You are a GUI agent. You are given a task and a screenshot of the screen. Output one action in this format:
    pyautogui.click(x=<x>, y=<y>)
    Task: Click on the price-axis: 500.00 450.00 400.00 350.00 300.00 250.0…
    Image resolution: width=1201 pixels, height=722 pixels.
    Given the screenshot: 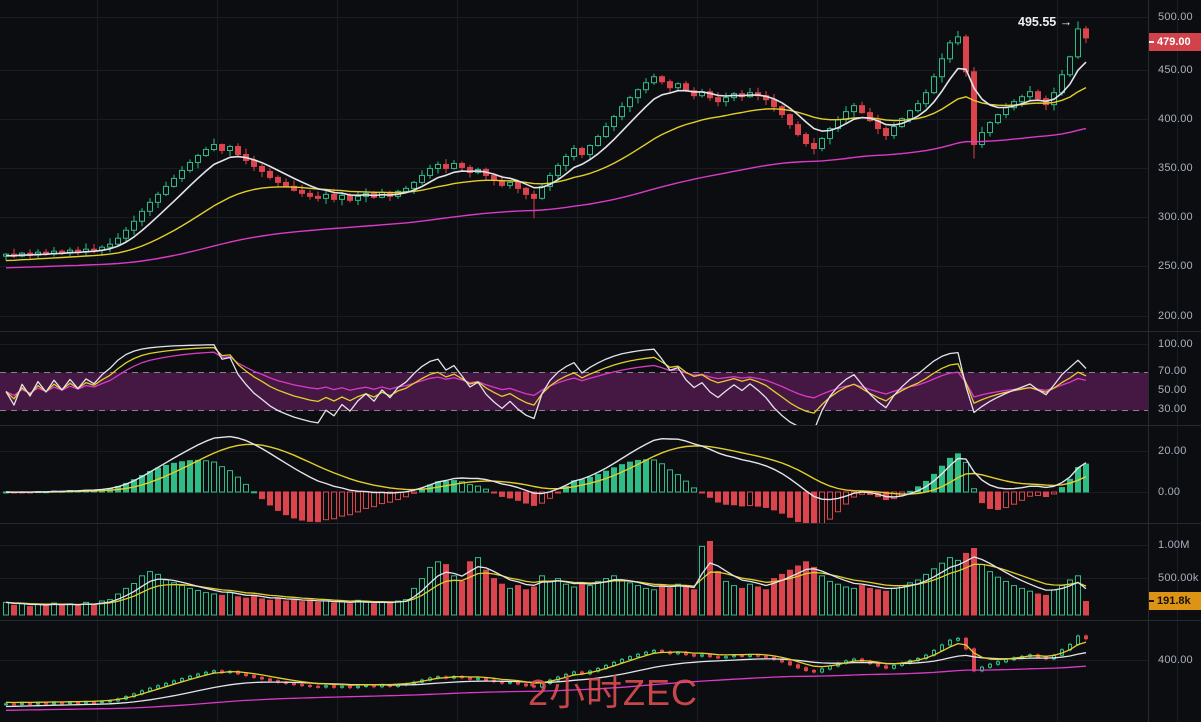 What is the action you would take?
    pyautogui.click(x=1174, y=361)
    